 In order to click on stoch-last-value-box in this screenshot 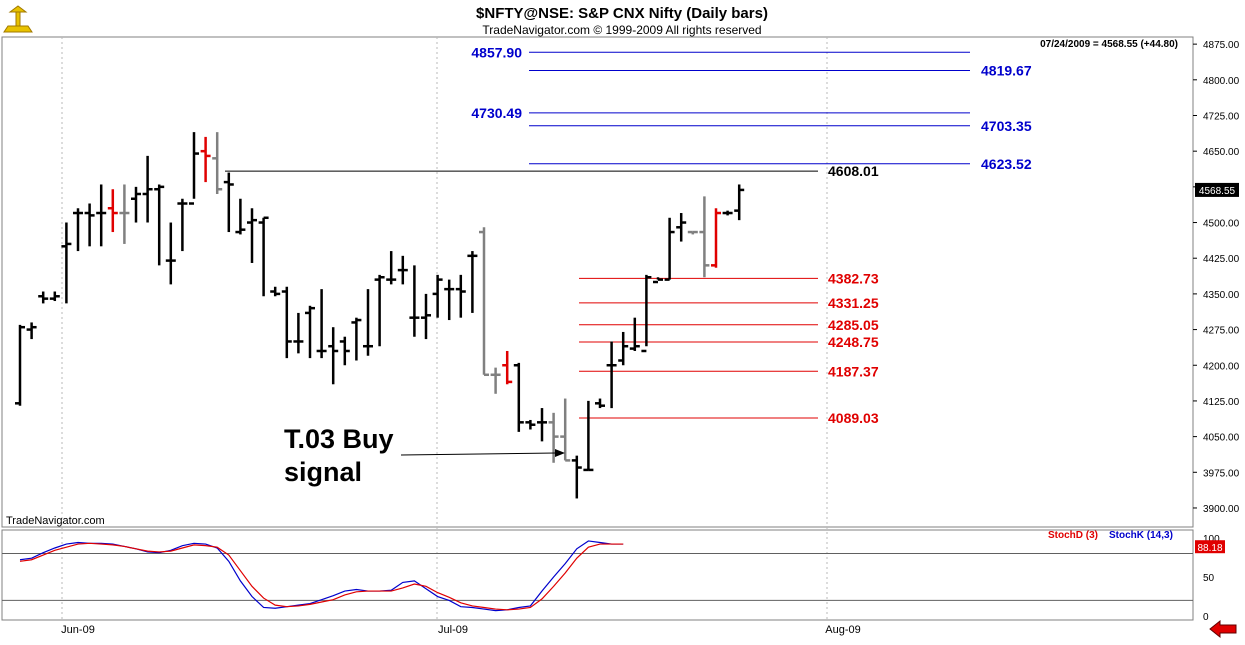, I will do `click(1210, 547)`.